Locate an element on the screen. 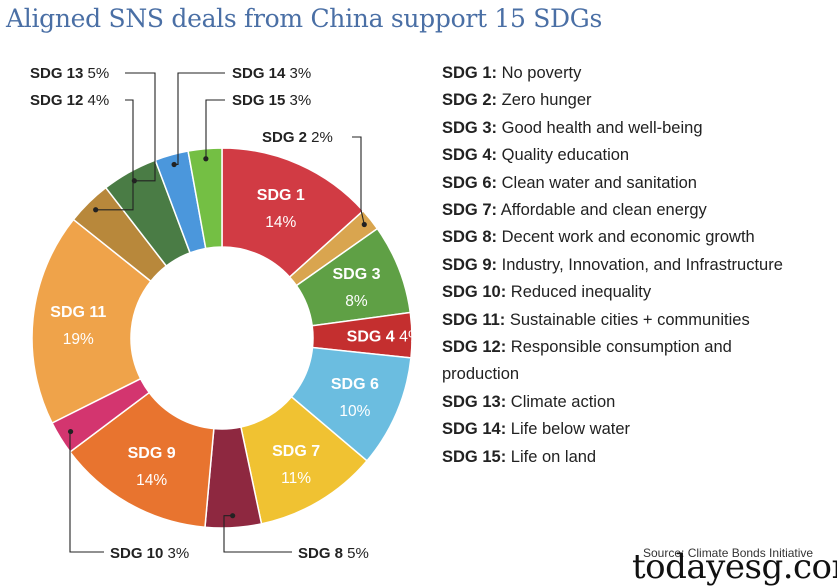  slice-value-label: 10% is located at coordinates (354, 411).